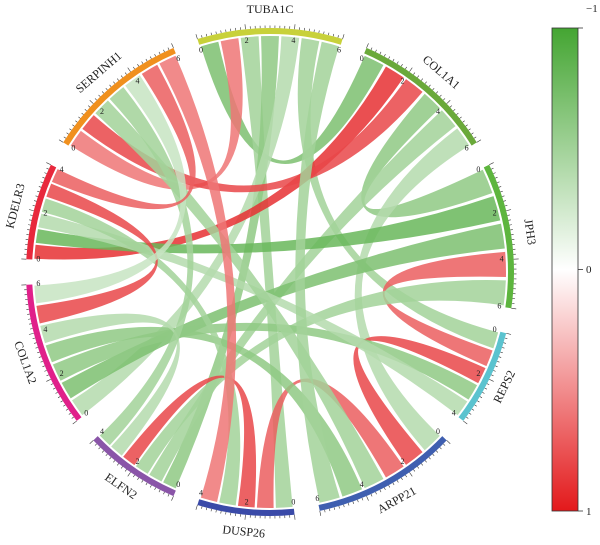 The width and height of the screenshot is (600, 545). I want to click on sector-label-tuba1c: TUBA1C, so click(270, 9).